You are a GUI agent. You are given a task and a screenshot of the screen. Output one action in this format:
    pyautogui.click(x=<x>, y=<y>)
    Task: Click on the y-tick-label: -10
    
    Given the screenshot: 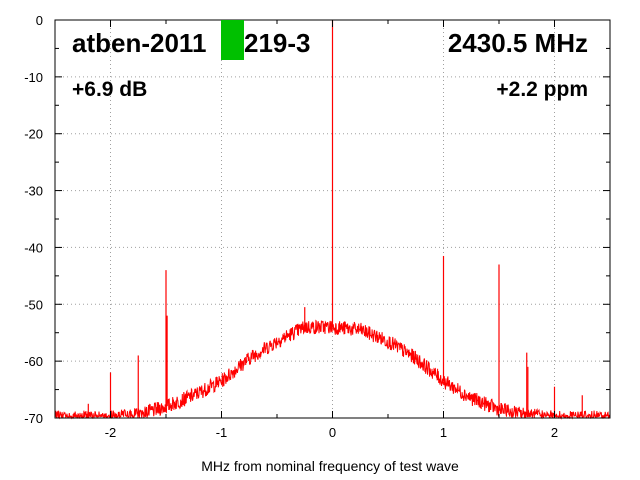 What is the action you would take?
    pyautogui.click(x=33, y=77)
    